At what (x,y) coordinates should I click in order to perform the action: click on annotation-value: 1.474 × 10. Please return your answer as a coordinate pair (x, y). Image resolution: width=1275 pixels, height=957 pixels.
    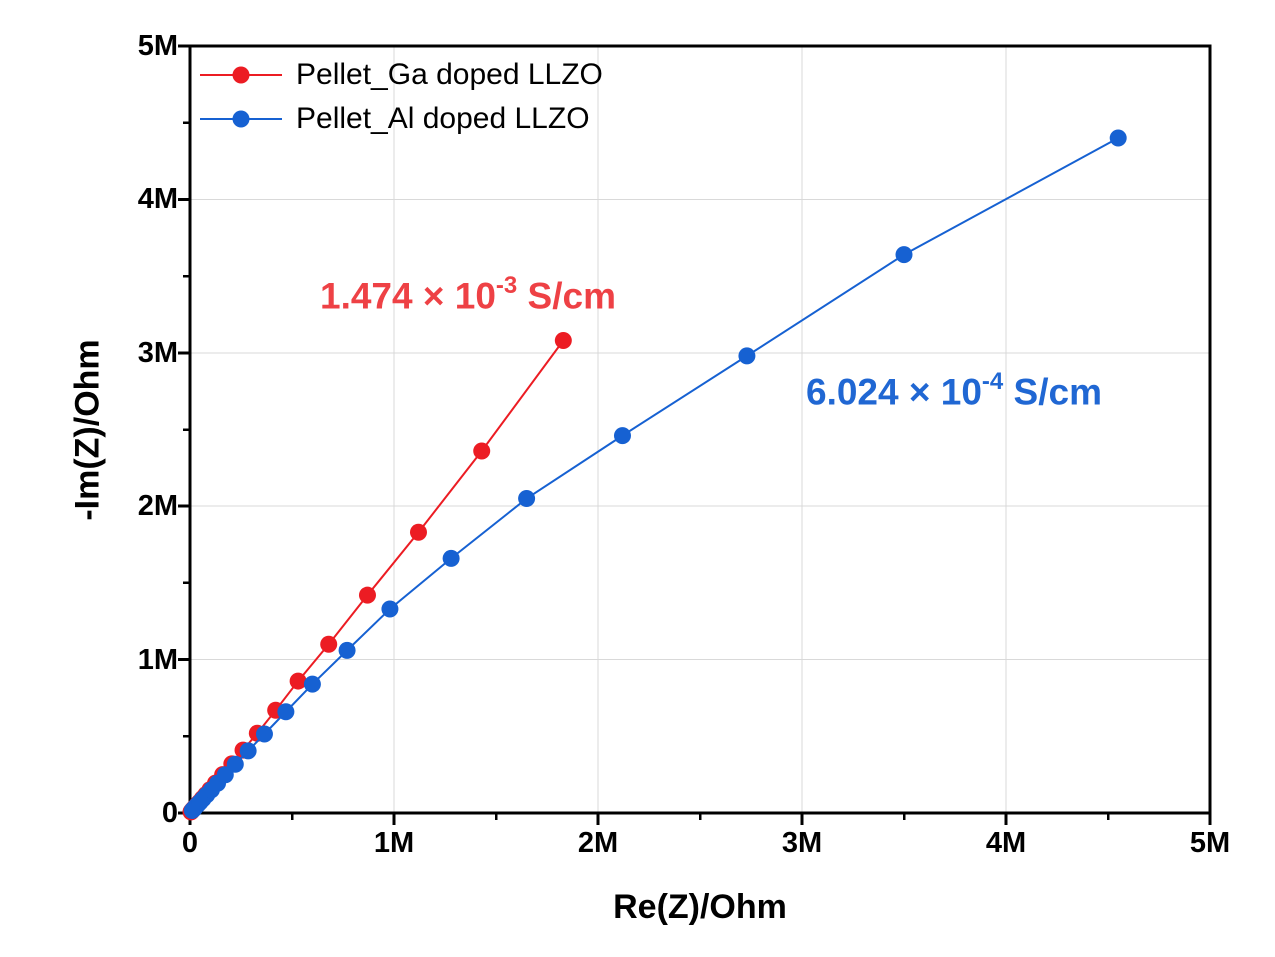
    Looking at the image, I should click on (408, 296).